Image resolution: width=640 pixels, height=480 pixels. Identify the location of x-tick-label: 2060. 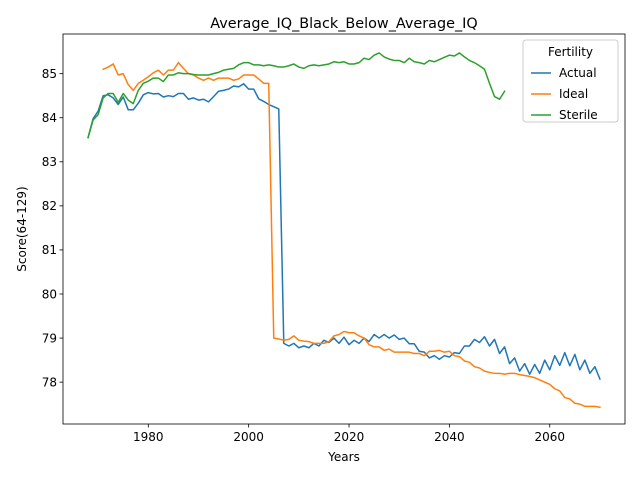
(549, 437).